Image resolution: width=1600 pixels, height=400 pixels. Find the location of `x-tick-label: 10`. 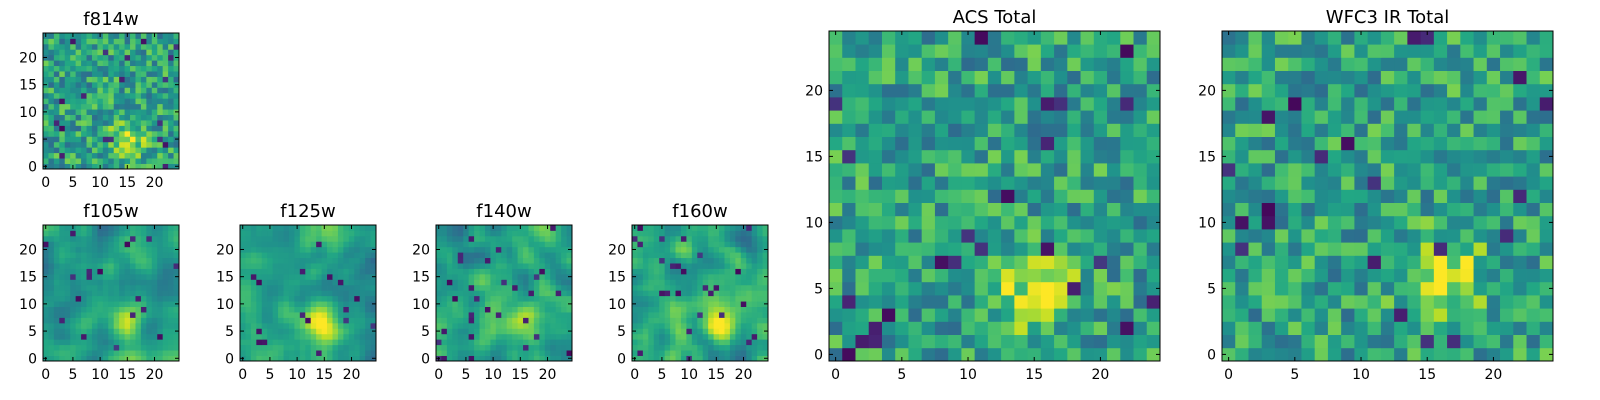

x-tick-label: 10 is located at coordinates (968, 375).